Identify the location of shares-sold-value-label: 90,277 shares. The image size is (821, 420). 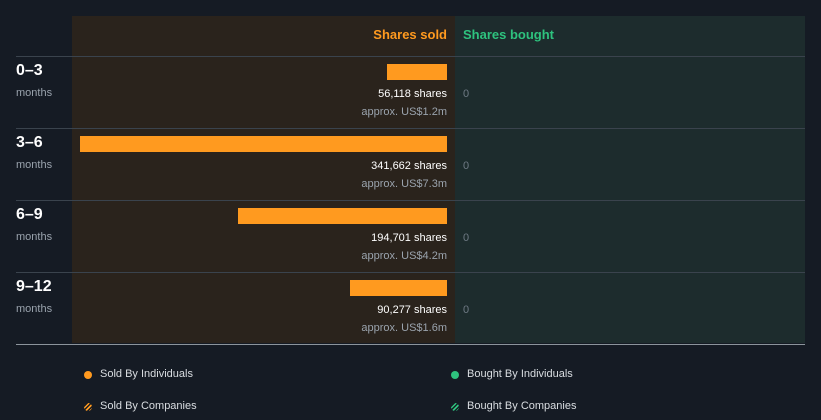
(412, 310).